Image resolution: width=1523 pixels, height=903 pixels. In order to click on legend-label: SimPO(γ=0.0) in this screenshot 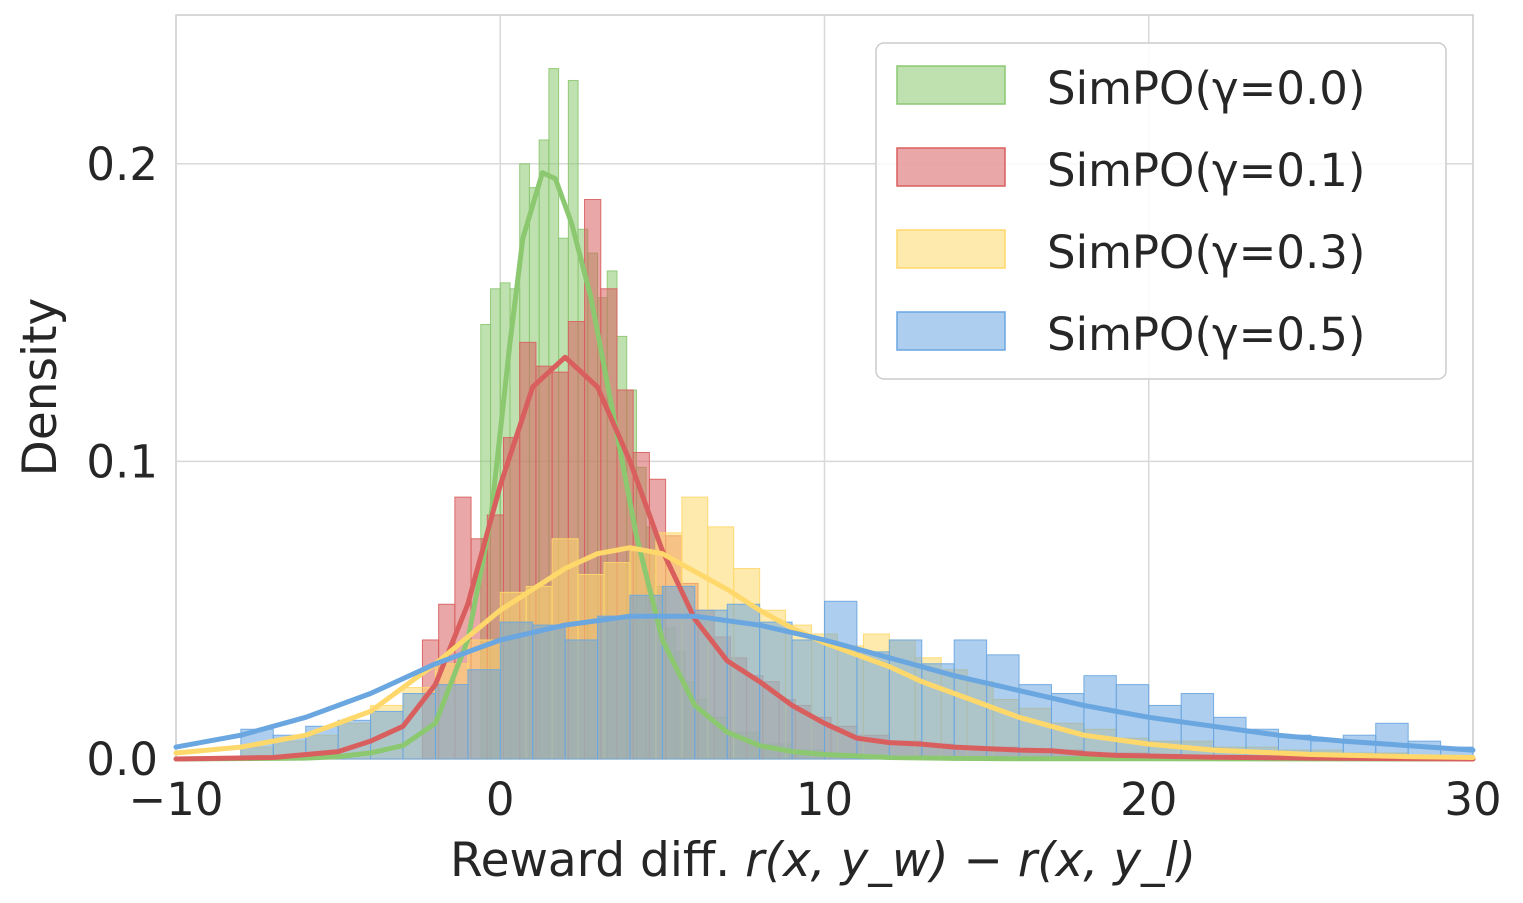, I will do `click(1206, 88)`.